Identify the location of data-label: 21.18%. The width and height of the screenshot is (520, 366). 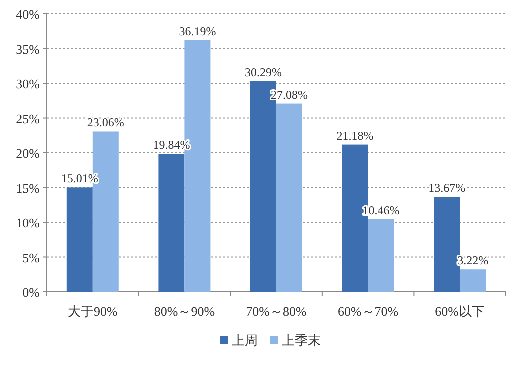
(355, 135).